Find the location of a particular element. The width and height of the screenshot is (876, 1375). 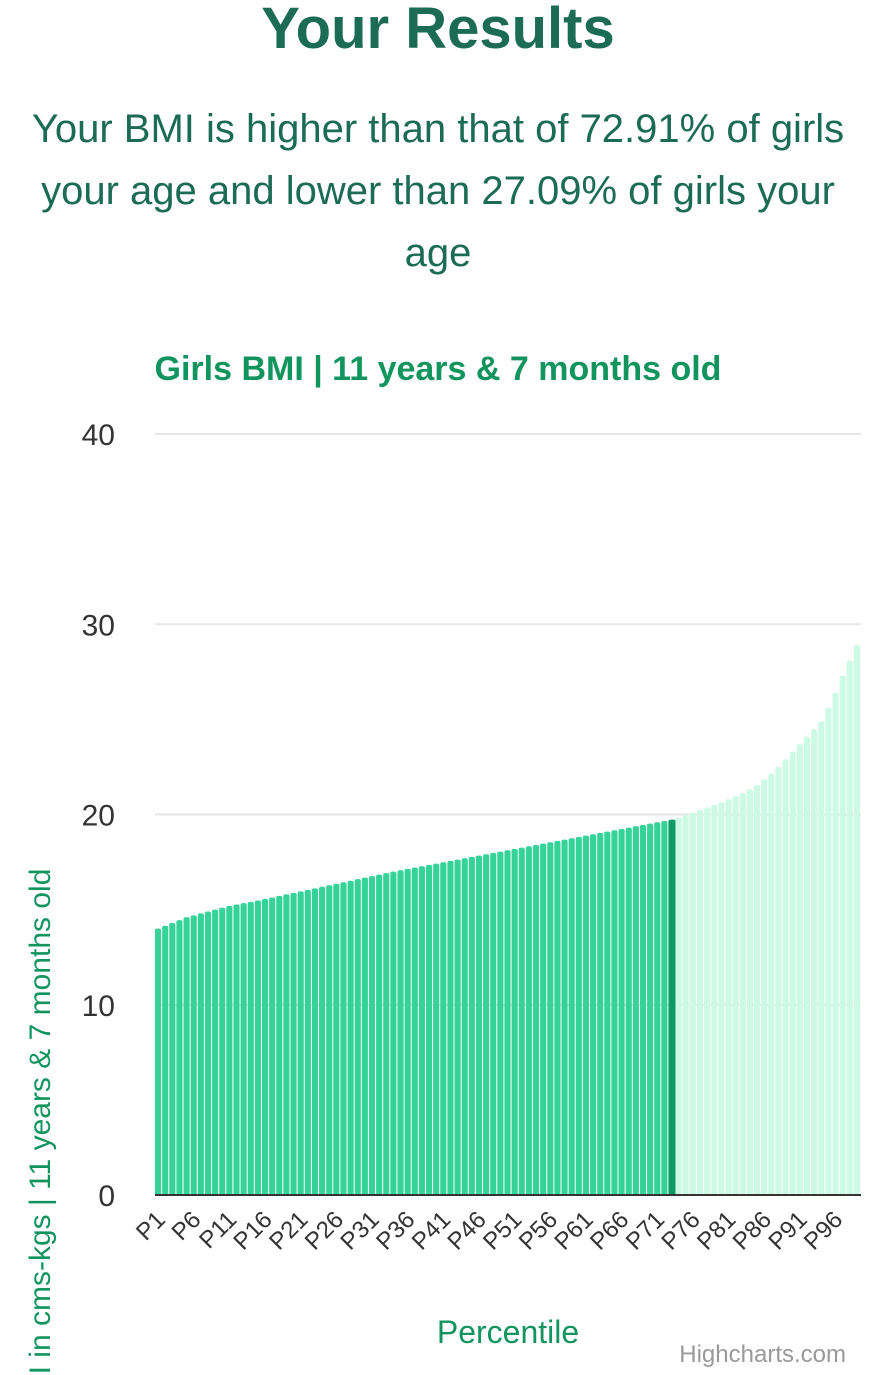

bar-p1 is located at coordinates (158, 1061).